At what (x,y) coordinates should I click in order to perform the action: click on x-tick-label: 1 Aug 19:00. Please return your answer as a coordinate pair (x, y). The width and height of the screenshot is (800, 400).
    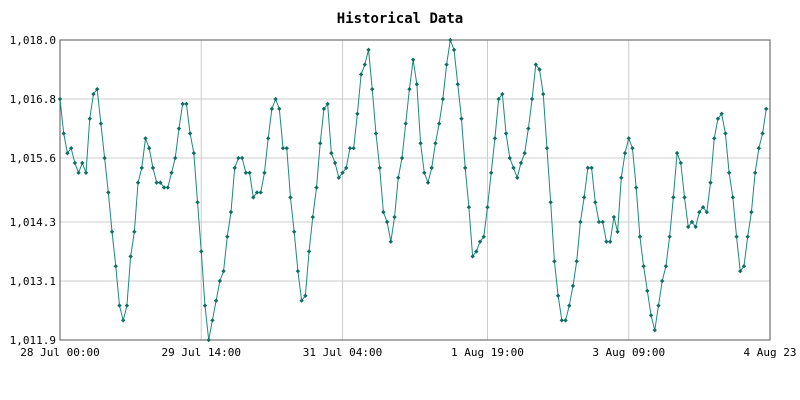
    Looking at the image, I should click on (487, 352).